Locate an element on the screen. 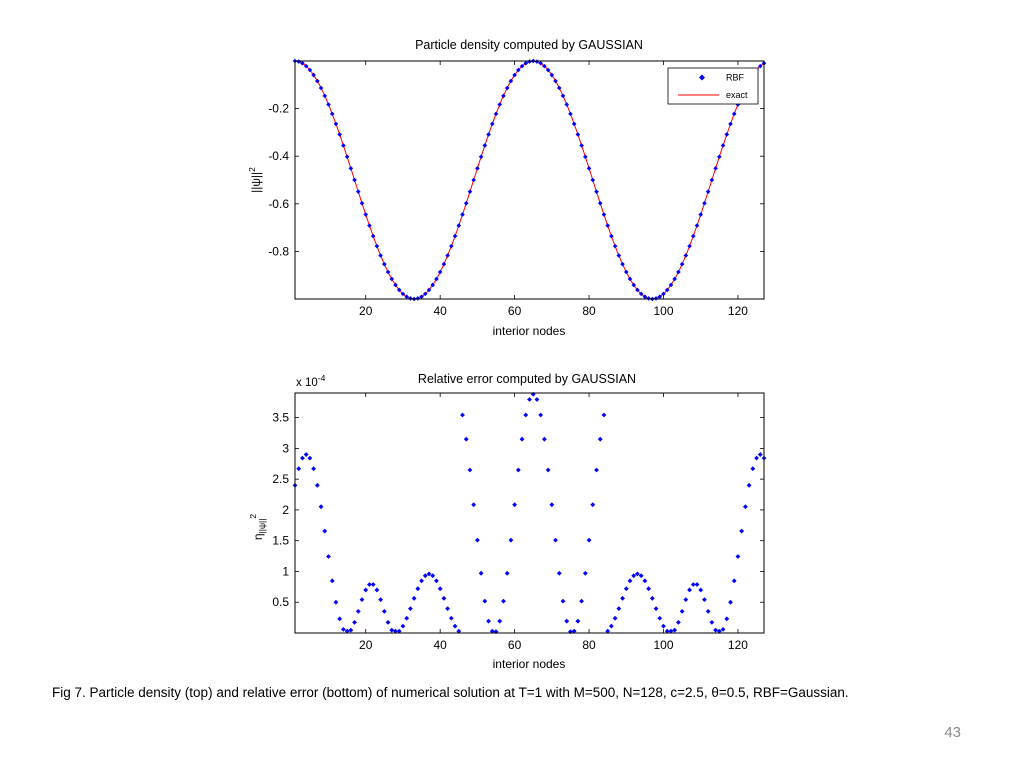 The height and width of the screenshot is (767, 1023). error-series-group is located at coordinates (529, 513).